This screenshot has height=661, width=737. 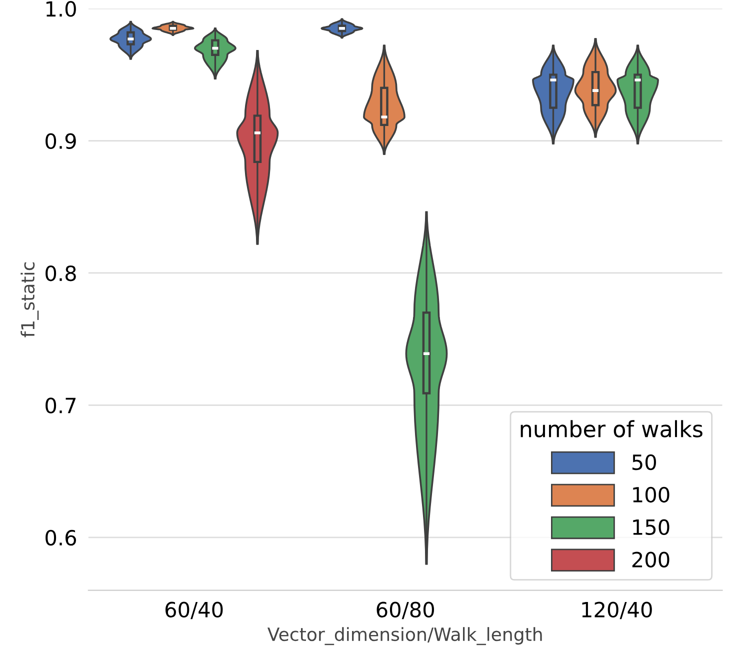 I want to click on legend-label: 200, so click(x=651, y=560).